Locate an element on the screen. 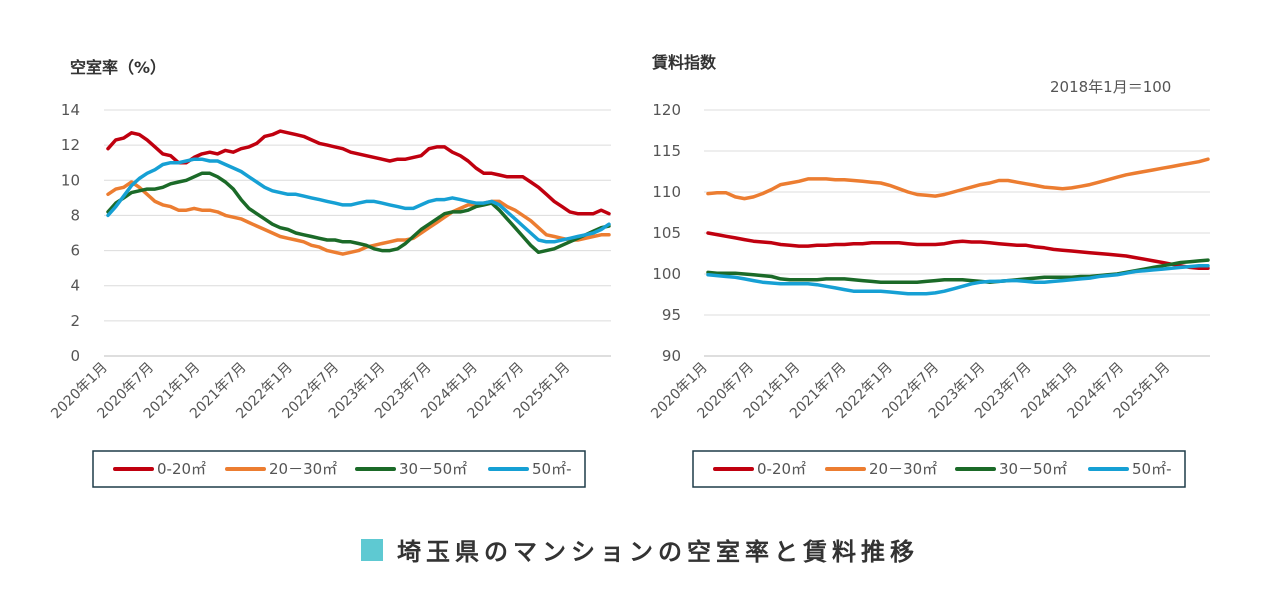  rent-yticks: 90 95 100 105 110 115 120 is located at coordinates (666, 233).